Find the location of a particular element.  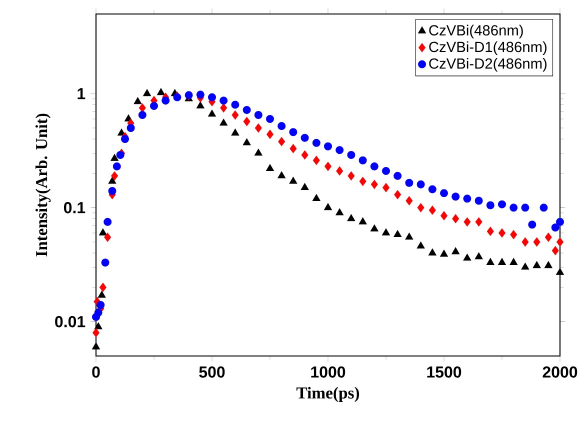

y-tick-label: 1 is located at coordinates (82, 94).